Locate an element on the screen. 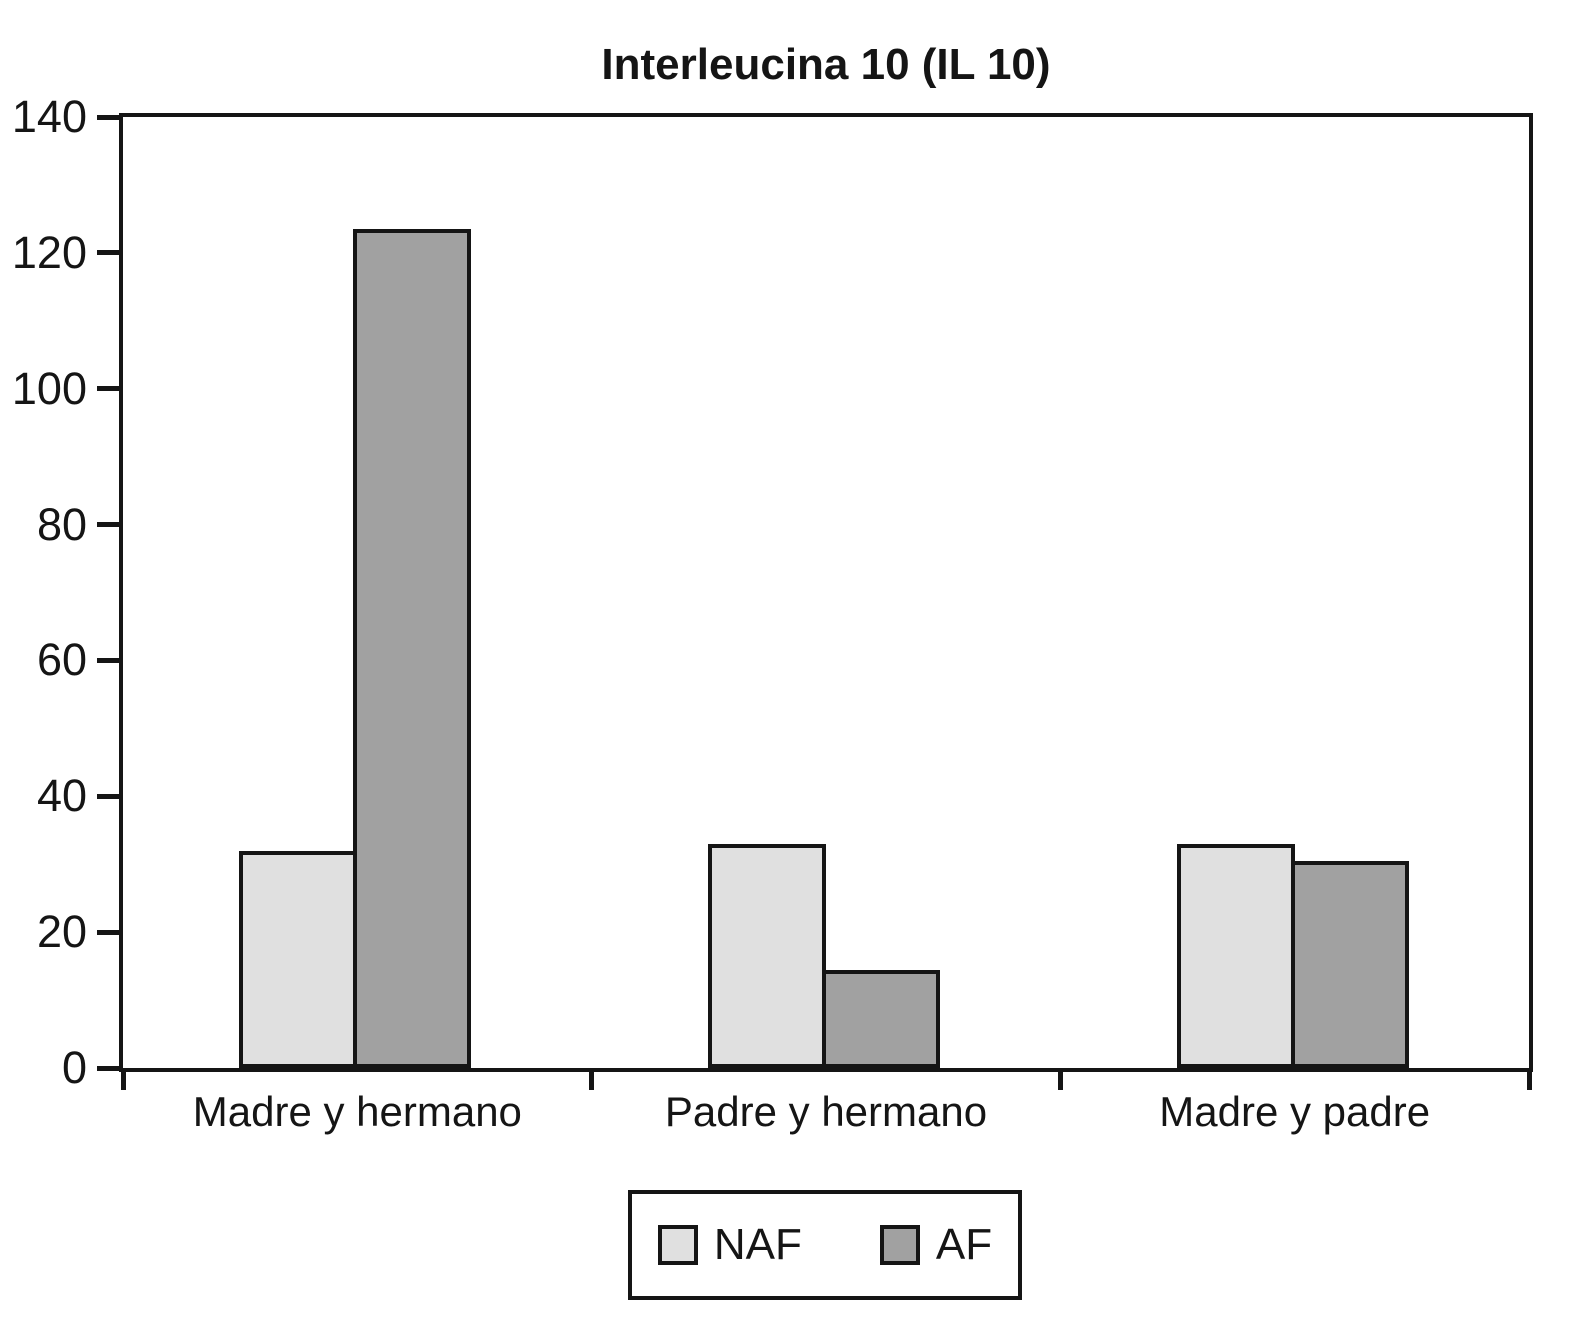 This screenshot has height=1329, width=1575. y-axis-tick-label: 20 is located at coordinates (61, 932).